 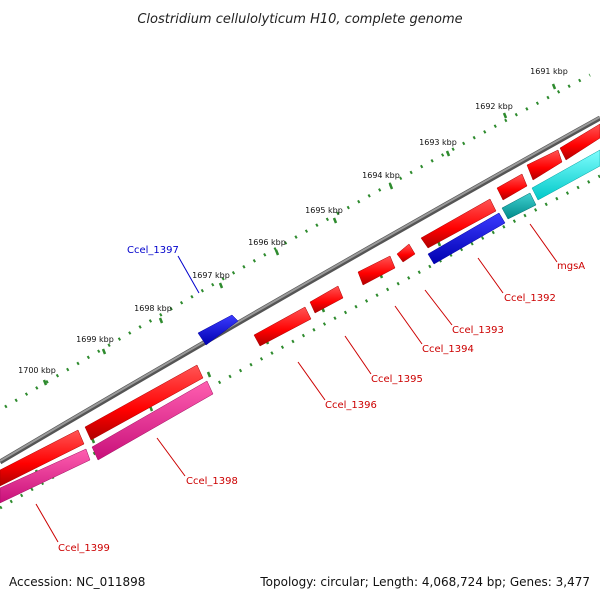 What do you see at coordinates (324, 210) in the screenshot?
I see `kbp-label: 1695 kbp` at bounding box center [324, 210].